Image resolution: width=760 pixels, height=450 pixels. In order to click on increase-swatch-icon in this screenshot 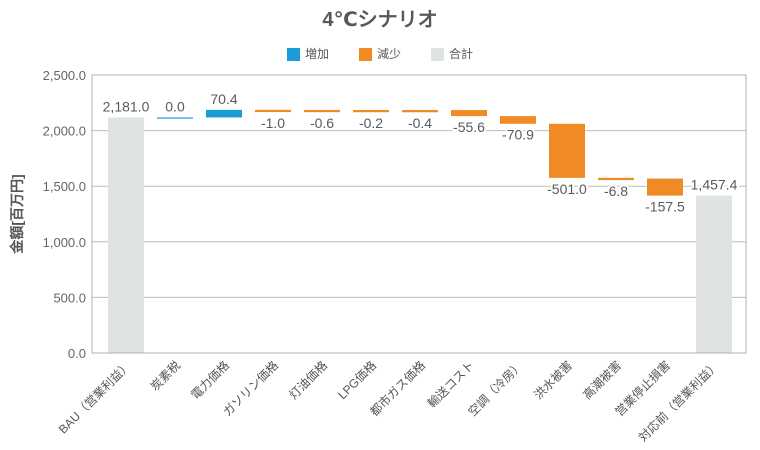, I will do `click(293, 54)`.